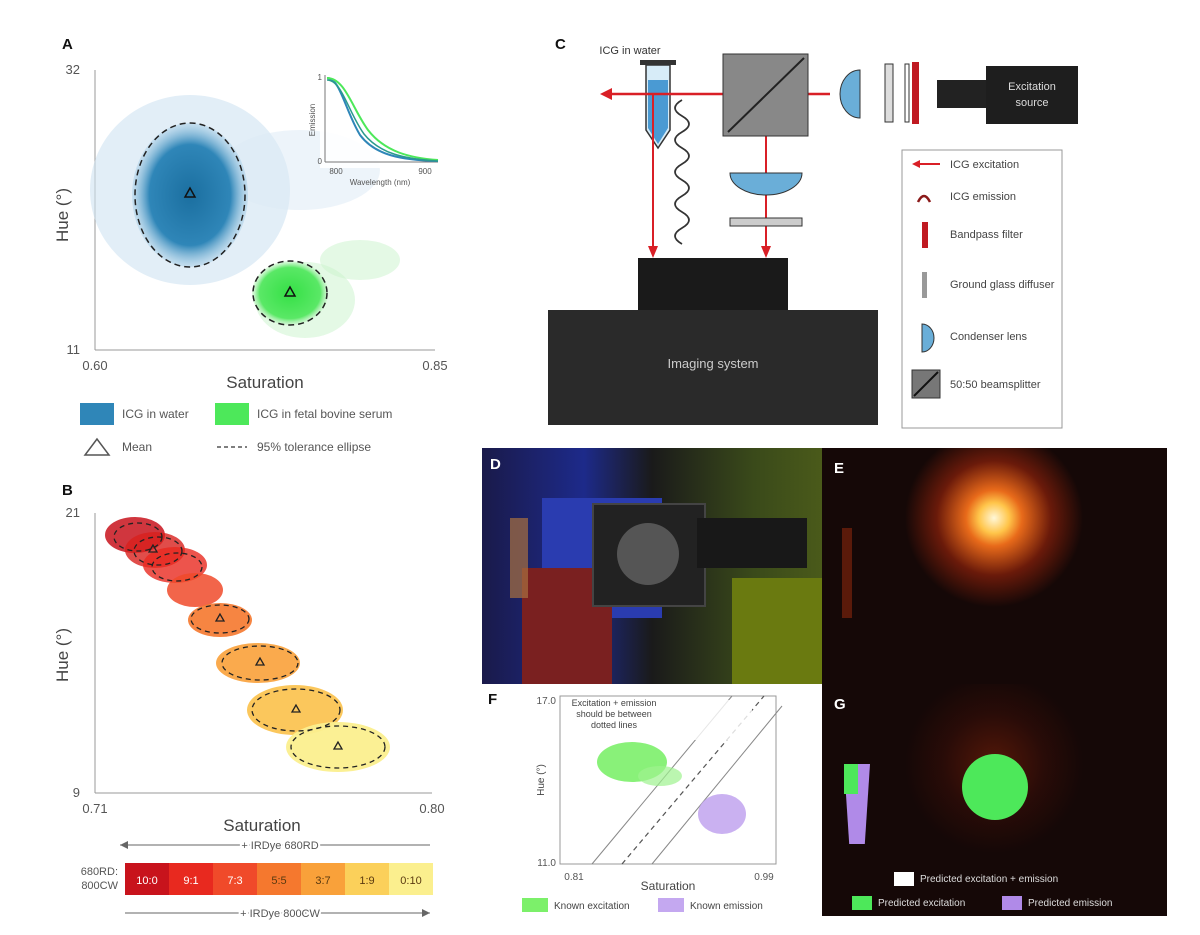  Describe the element at coordinates (840, 704) in the screenshot. I see `panel-label-g: G` at that location.